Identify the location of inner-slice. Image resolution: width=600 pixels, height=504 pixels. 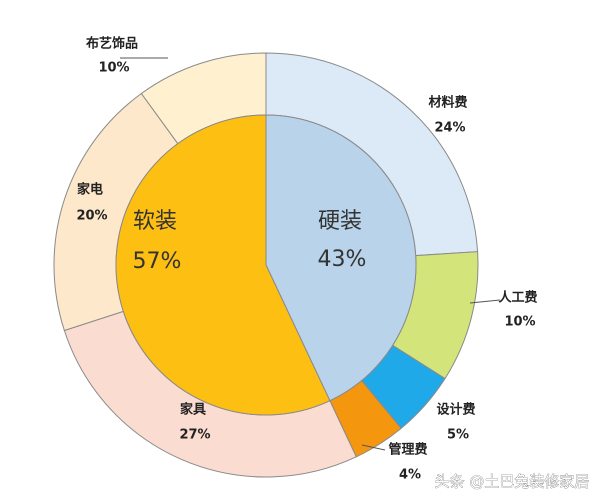
(341, 258).